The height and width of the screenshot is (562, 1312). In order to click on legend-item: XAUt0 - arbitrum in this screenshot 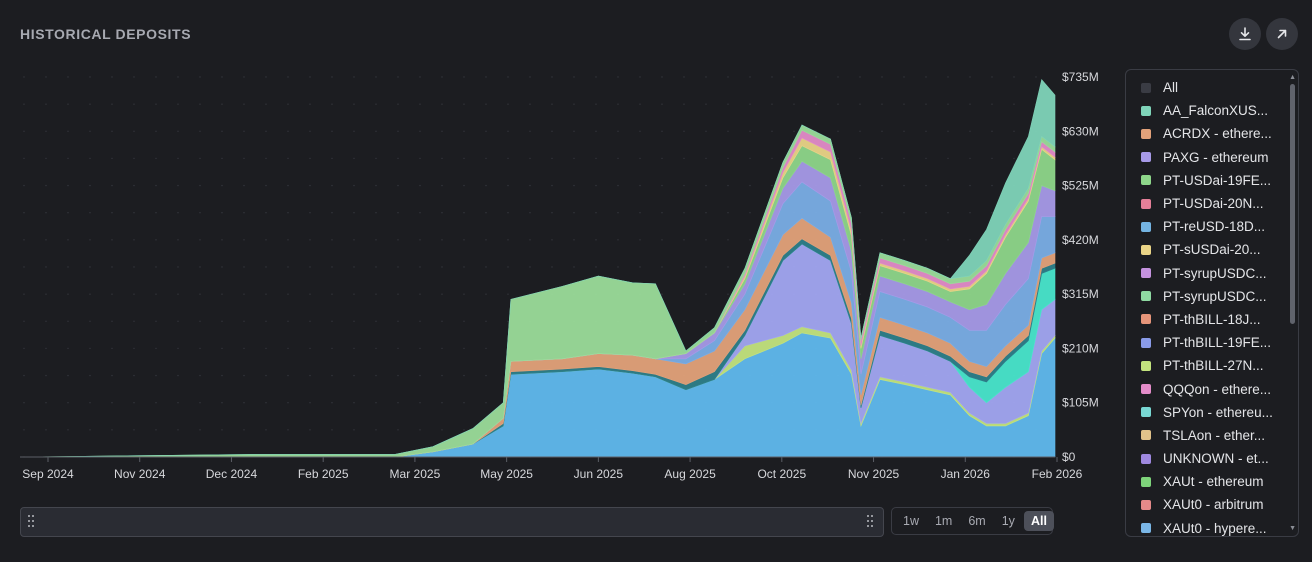, I will do `click(1206, 504)`.